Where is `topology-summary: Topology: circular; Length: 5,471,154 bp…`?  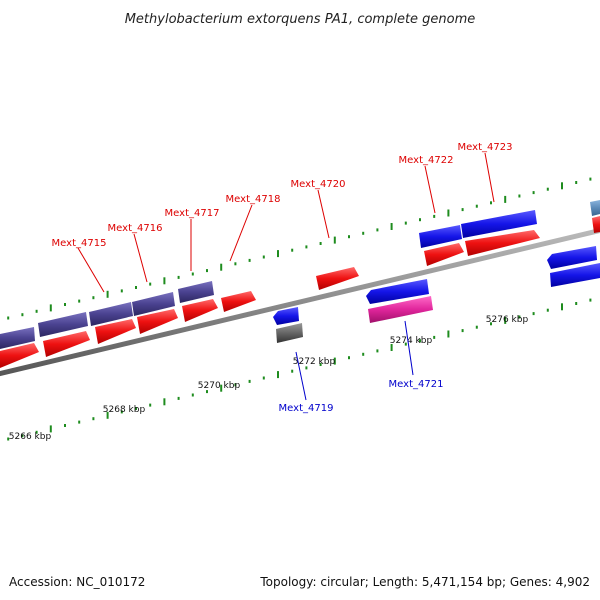 topology-summary: Topology: circular; Length: 5,471,154 bp… is located at coordinates (424, 582).